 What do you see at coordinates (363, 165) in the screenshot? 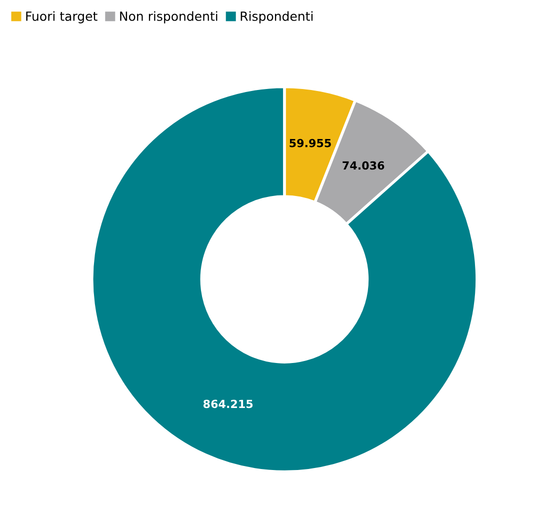
I see `data-label: 74.036` at bounding box center [363, 165].